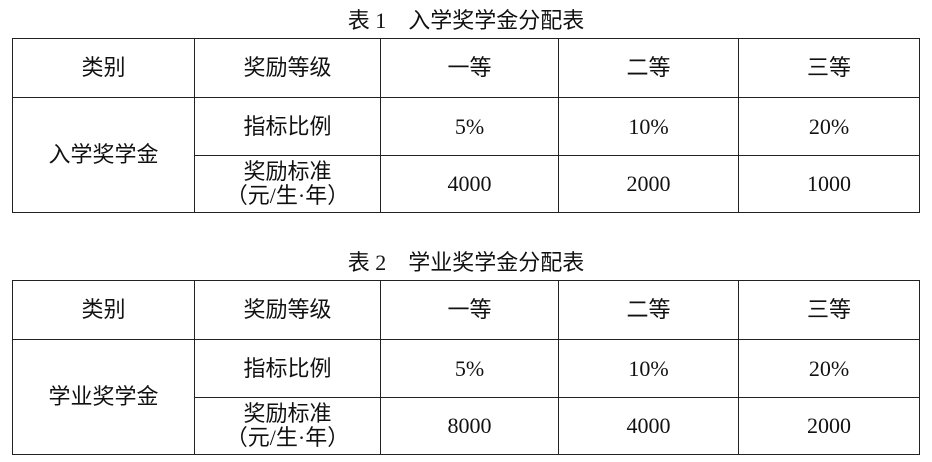 The height and width of the screenshot is (462, 932). I want to click on table-row: 奖励标准 （元/生·年） 4000 2000 1000, so click(466, 184).